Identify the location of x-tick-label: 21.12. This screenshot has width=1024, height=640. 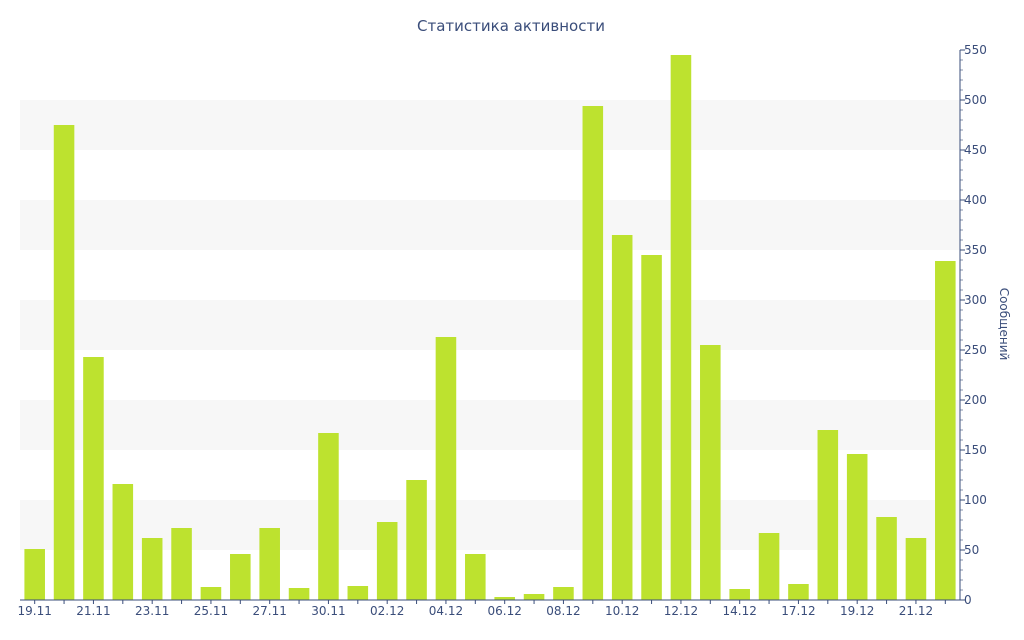
(916, 611).